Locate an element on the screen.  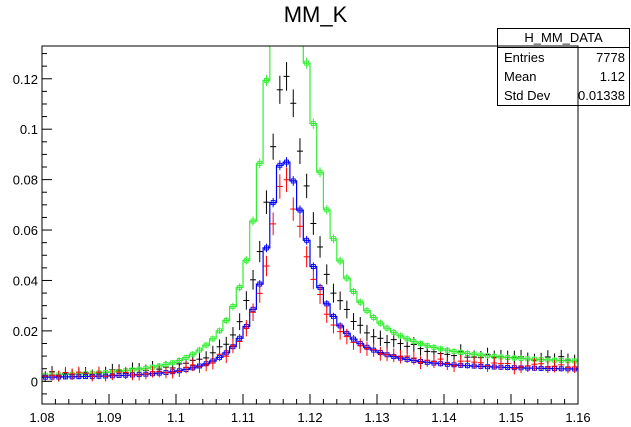
stats-label-mean: Mean is located at coordinates (520, 76).